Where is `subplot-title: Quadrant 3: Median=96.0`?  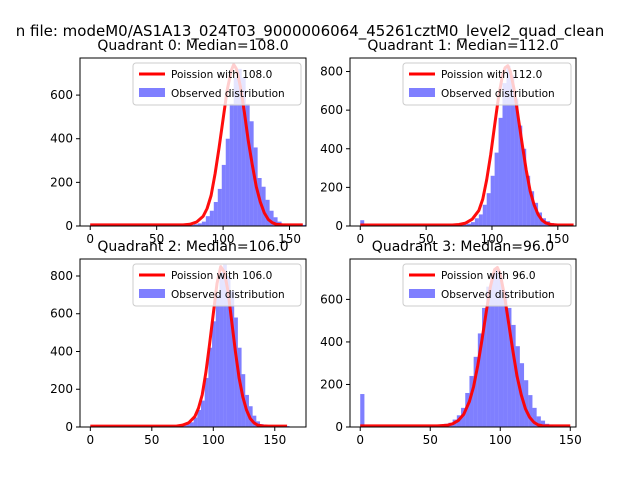
subplot-title: Quadrant 3: Median=96.0 is located at coordinates (463, 247).